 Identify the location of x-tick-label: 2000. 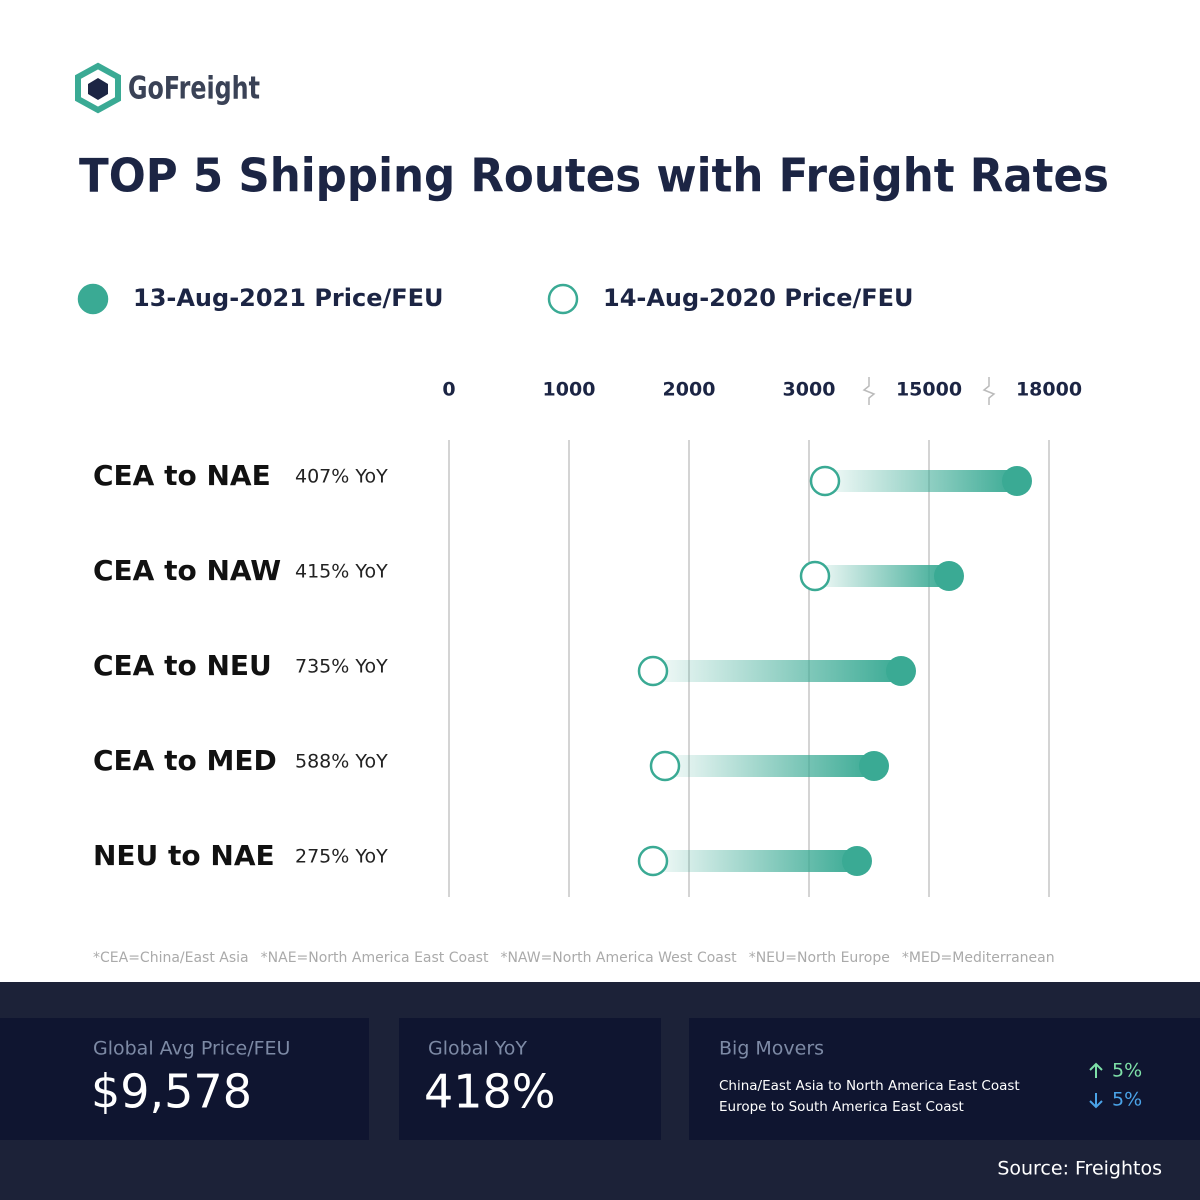
(689, 390).